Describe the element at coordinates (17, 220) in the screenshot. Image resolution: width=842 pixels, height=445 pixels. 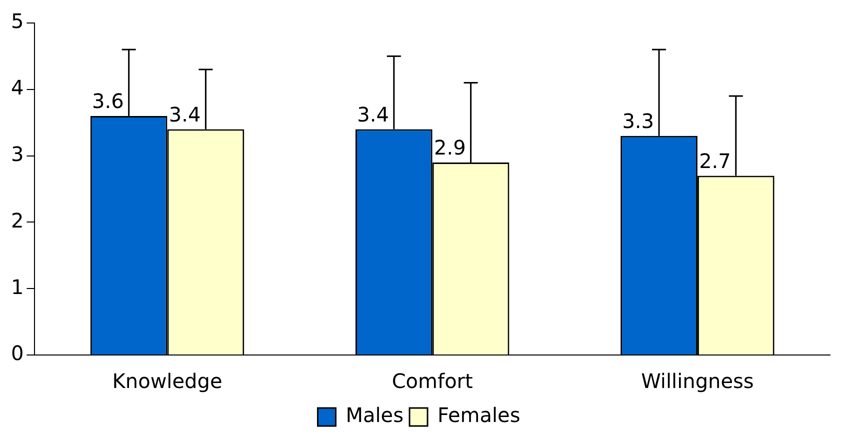
I see `y-tick-label: 2` at that location.